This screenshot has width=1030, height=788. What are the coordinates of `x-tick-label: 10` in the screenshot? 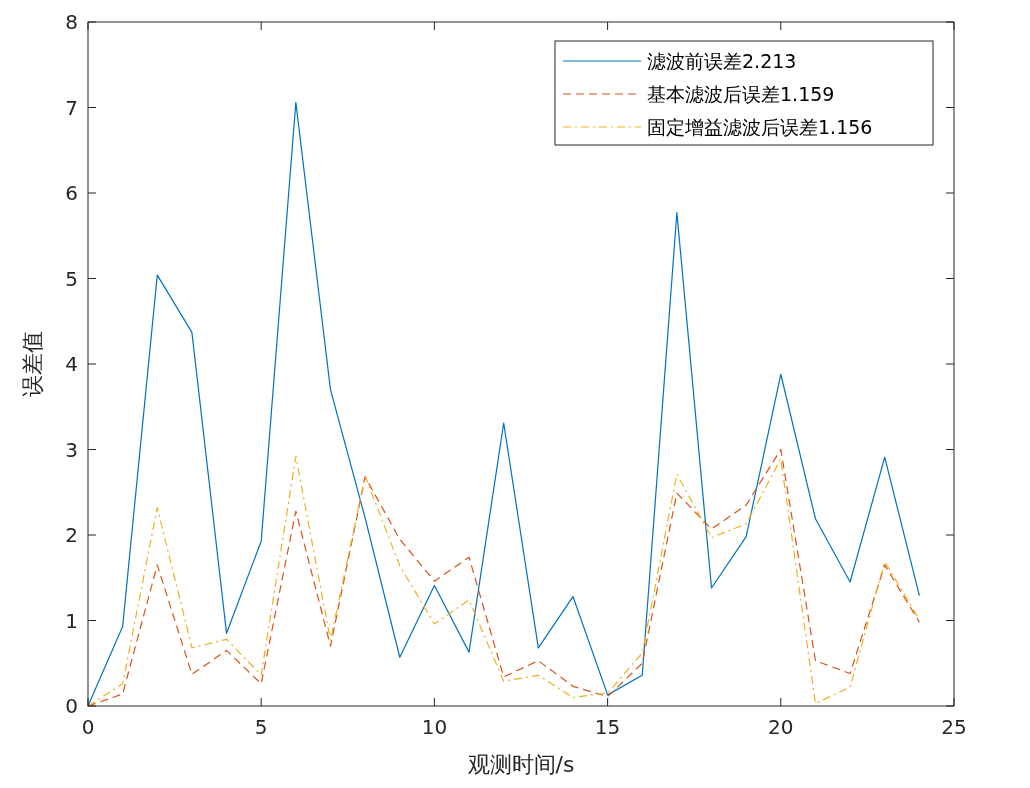 It's located at (434, 727).